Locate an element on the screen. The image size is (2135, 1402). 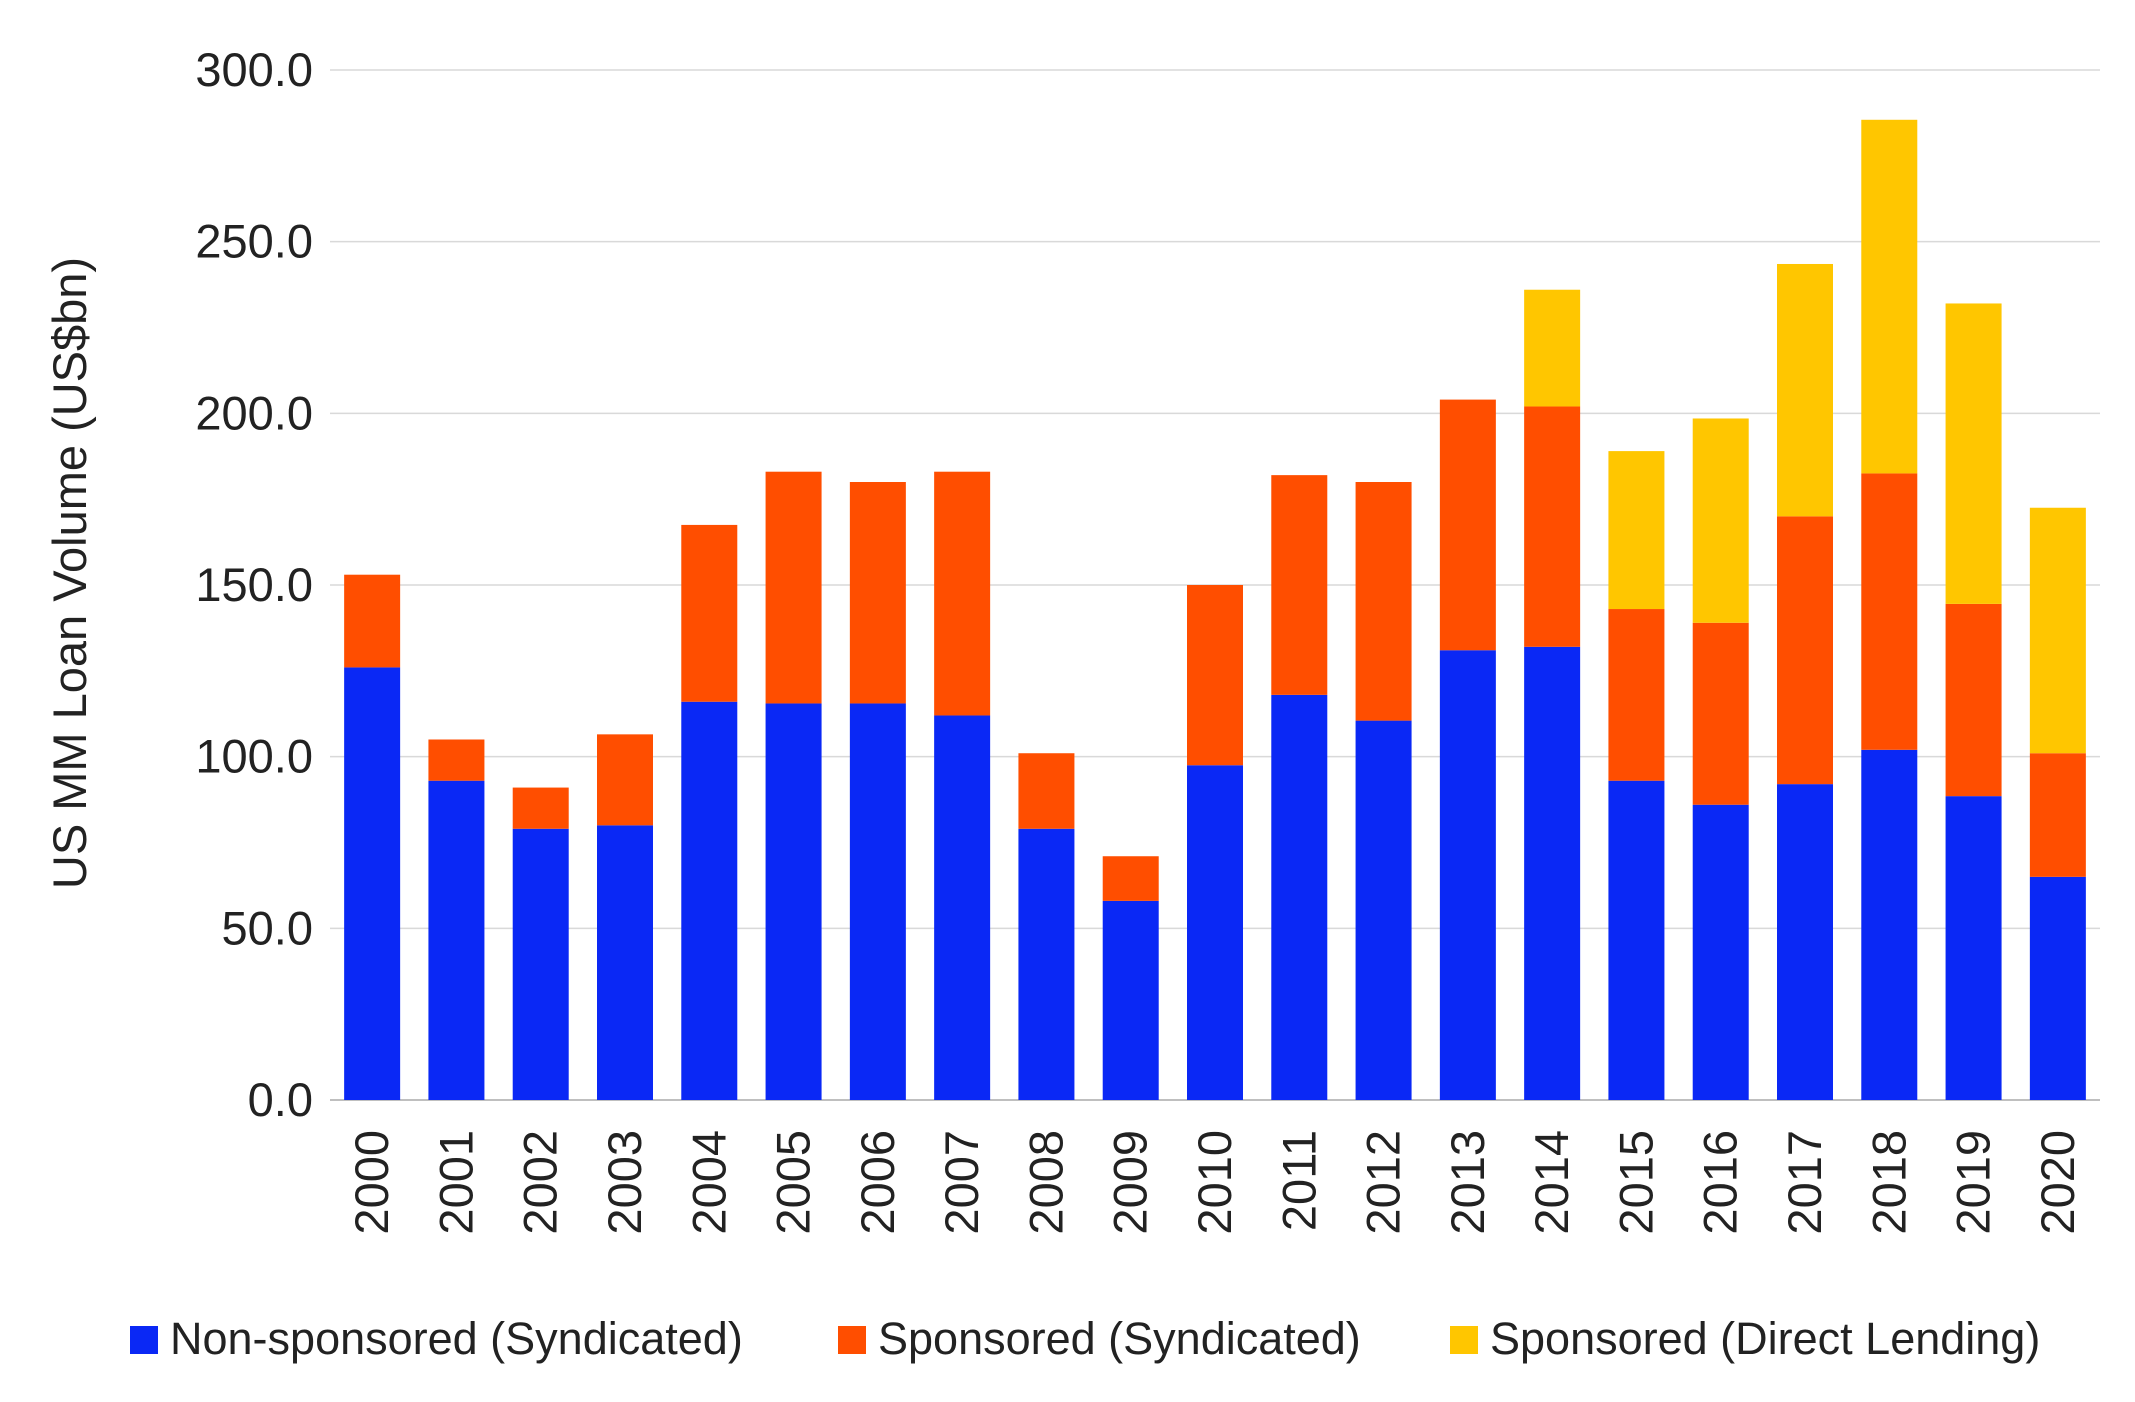
y-tick-label: 200.0 is located at coordinates (254, 412).